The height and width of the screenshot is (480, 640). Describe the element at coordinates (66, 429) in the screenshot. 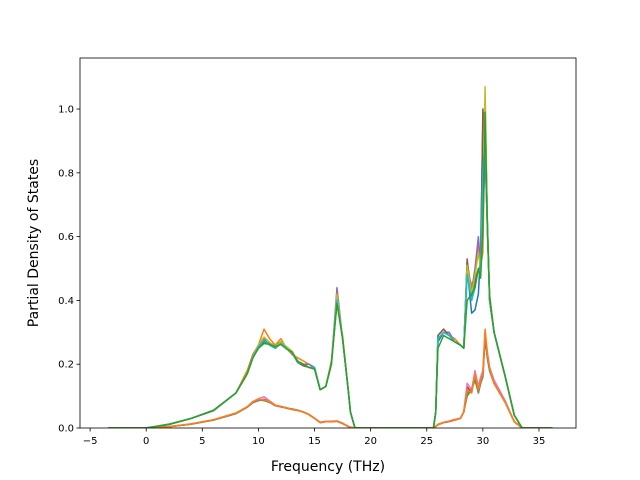

I see `y-tick-label: 0.0` at that location.